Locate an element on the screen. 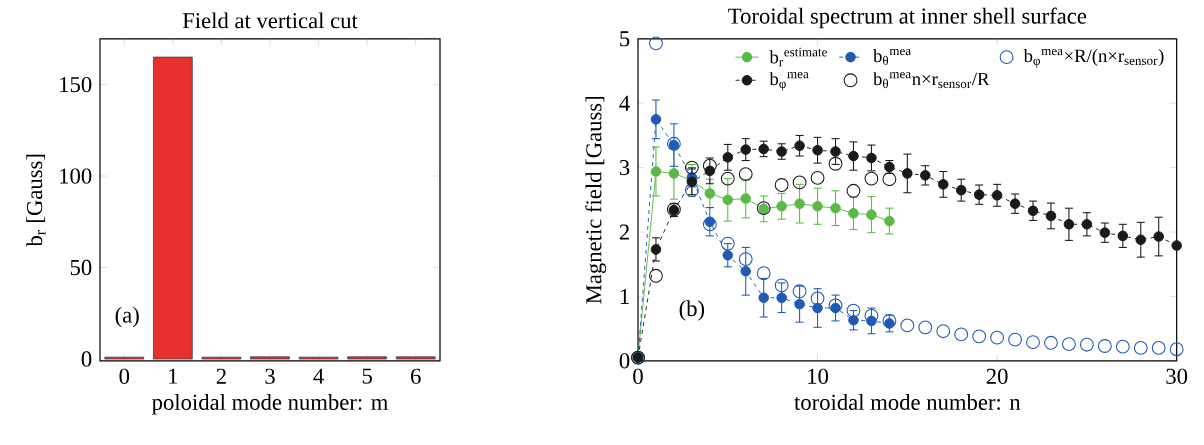  x-tick-label: 3 is located at coordinates (270, 376).